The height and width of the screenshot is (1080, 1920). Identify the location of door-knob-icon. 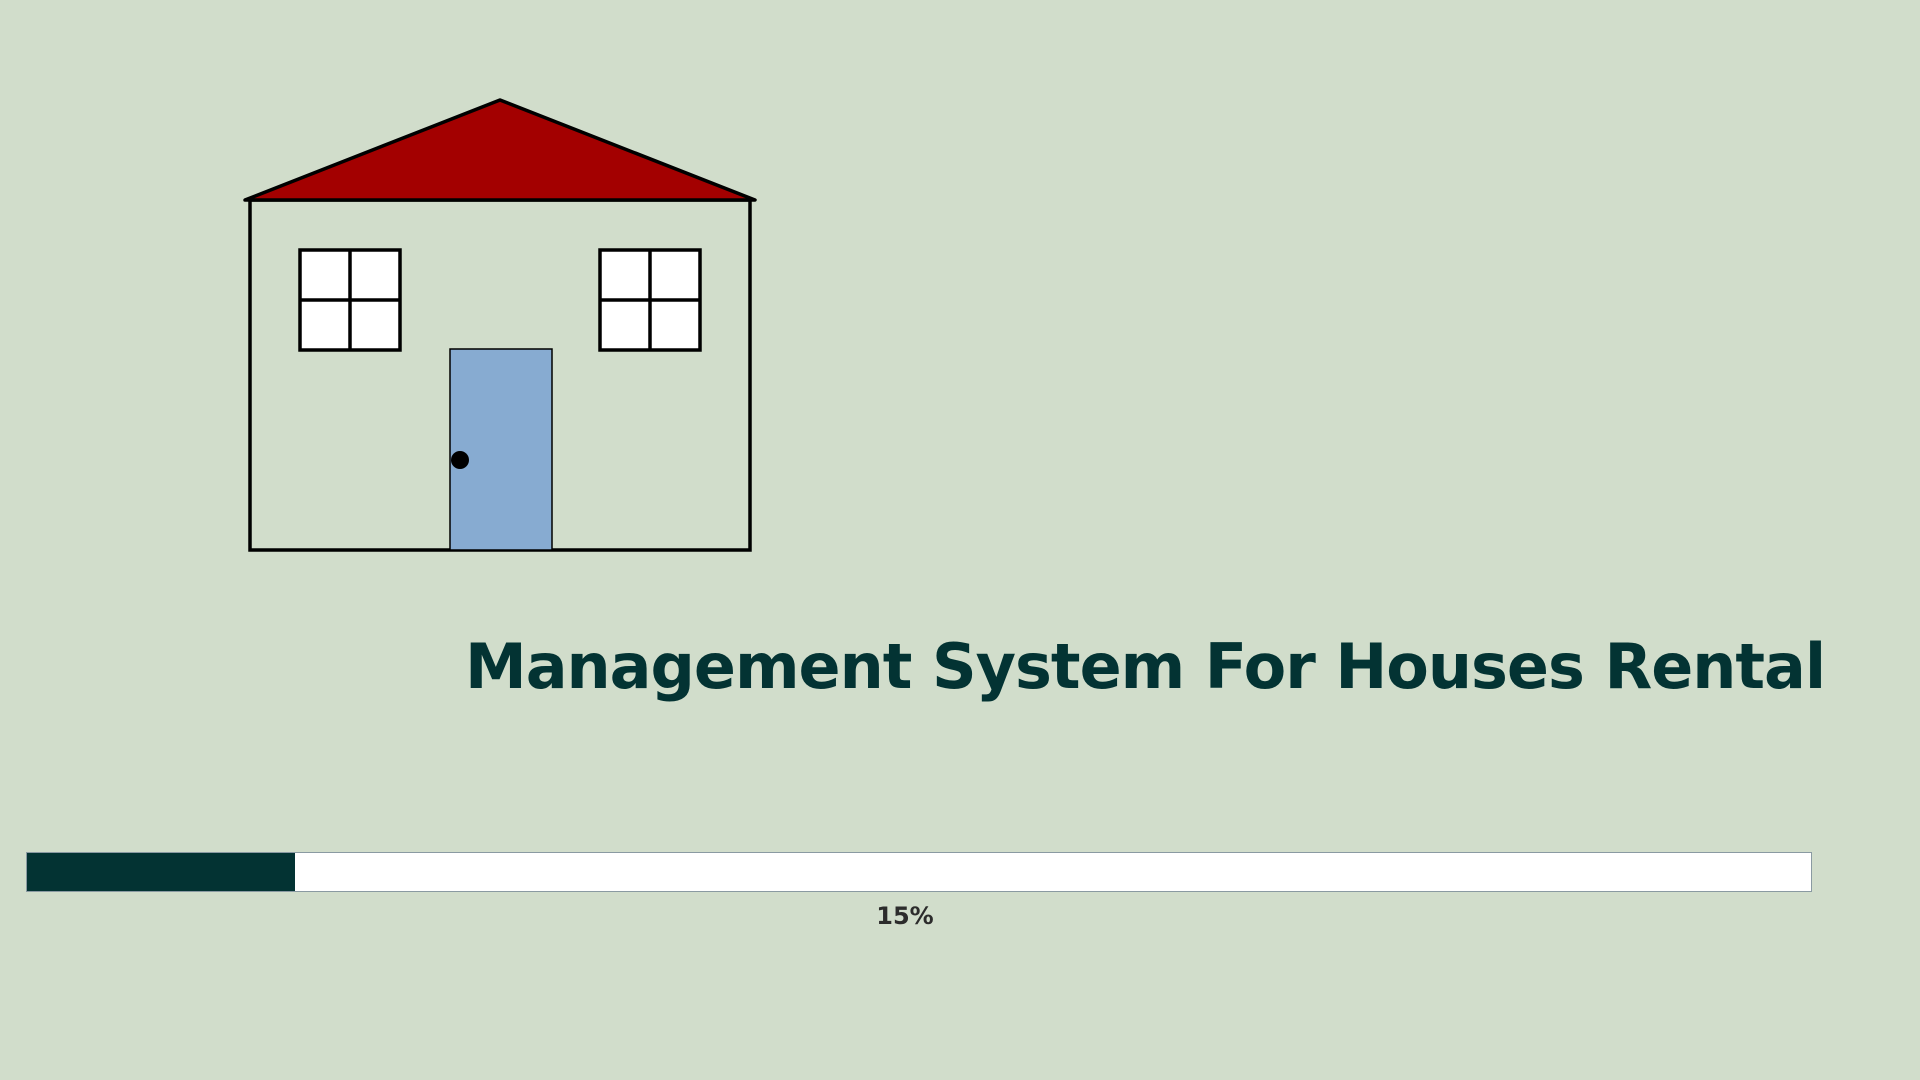
(460, 460).